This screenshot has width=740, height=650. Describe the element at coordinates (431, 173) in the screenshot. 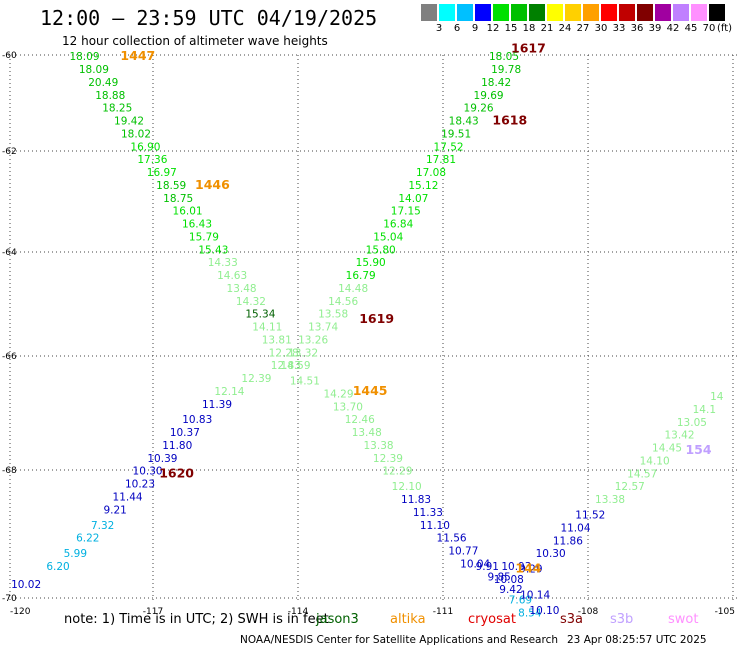

I see `wave-height-label: 17.08` at that location.